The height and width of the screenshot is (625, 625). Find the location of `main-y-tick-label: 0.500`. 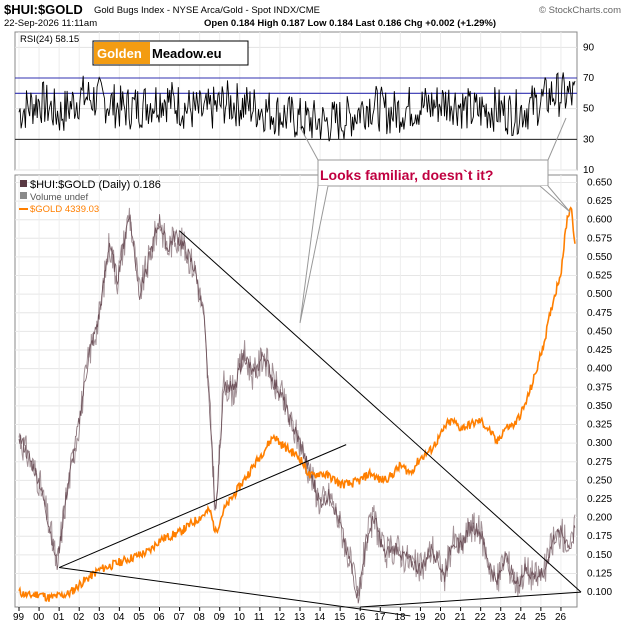

main-y-tick-label: 0.500 is located at coordinates (599, 294).